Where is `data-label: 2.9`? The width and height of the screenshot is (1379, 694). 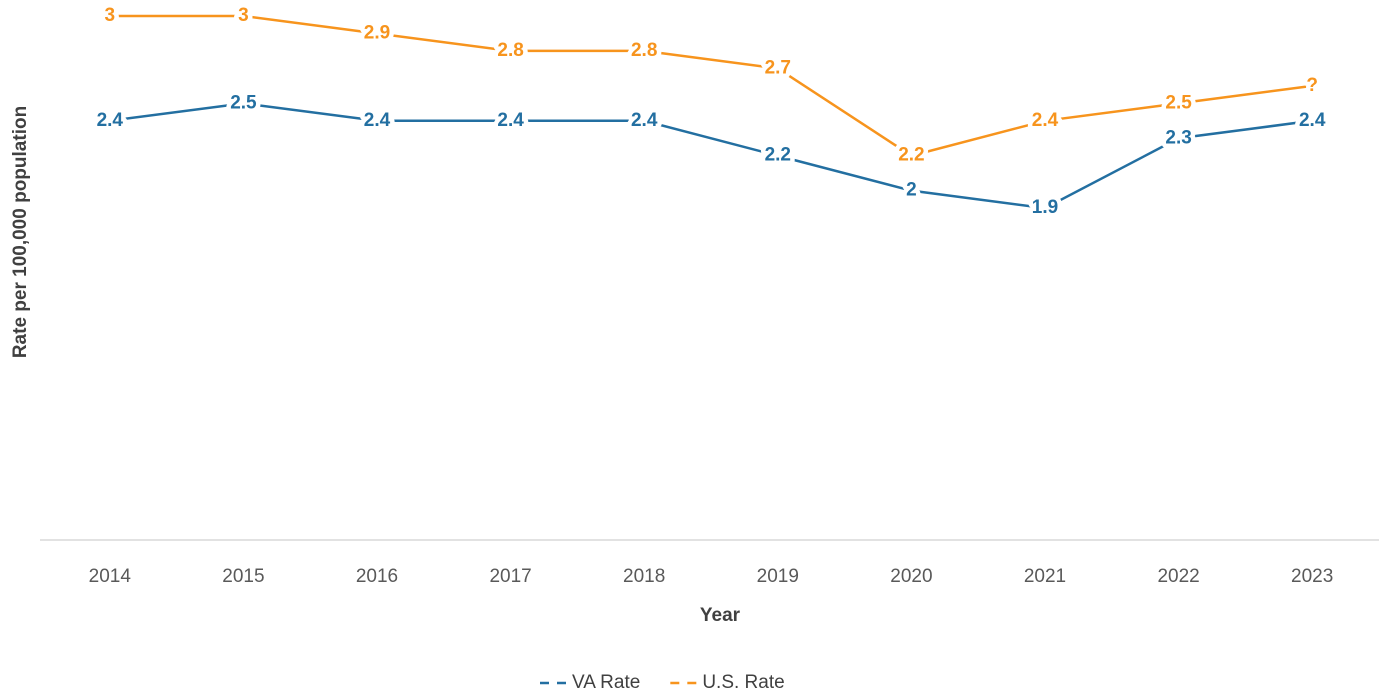 data-label: 2.9 is located at coordinates (377, 32).